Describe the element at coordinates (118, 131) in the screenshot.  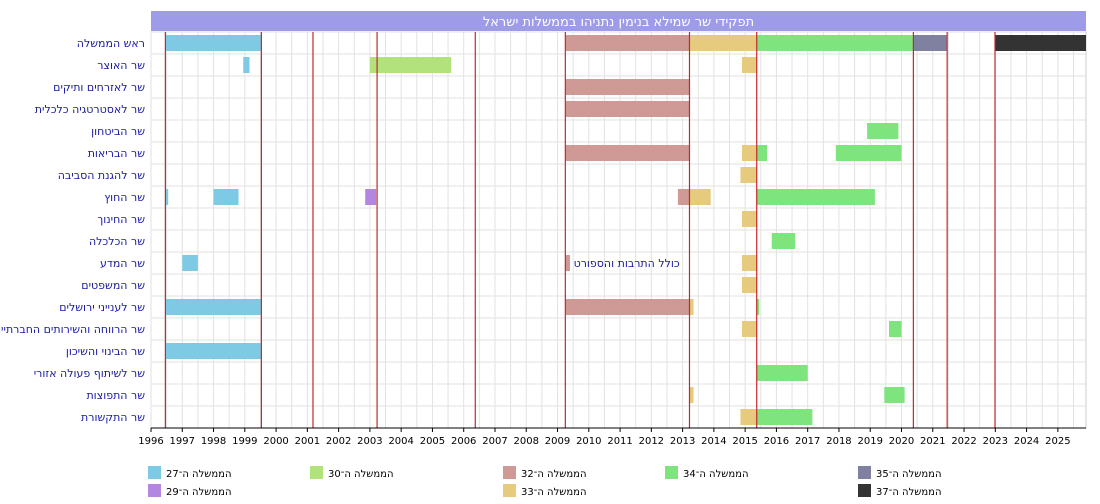
I see `role-label: שר הביטחון` at that location.